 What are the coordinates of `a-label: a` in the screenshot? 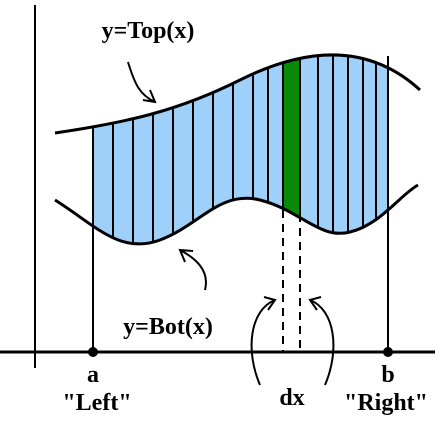 It's located at (93, 375).